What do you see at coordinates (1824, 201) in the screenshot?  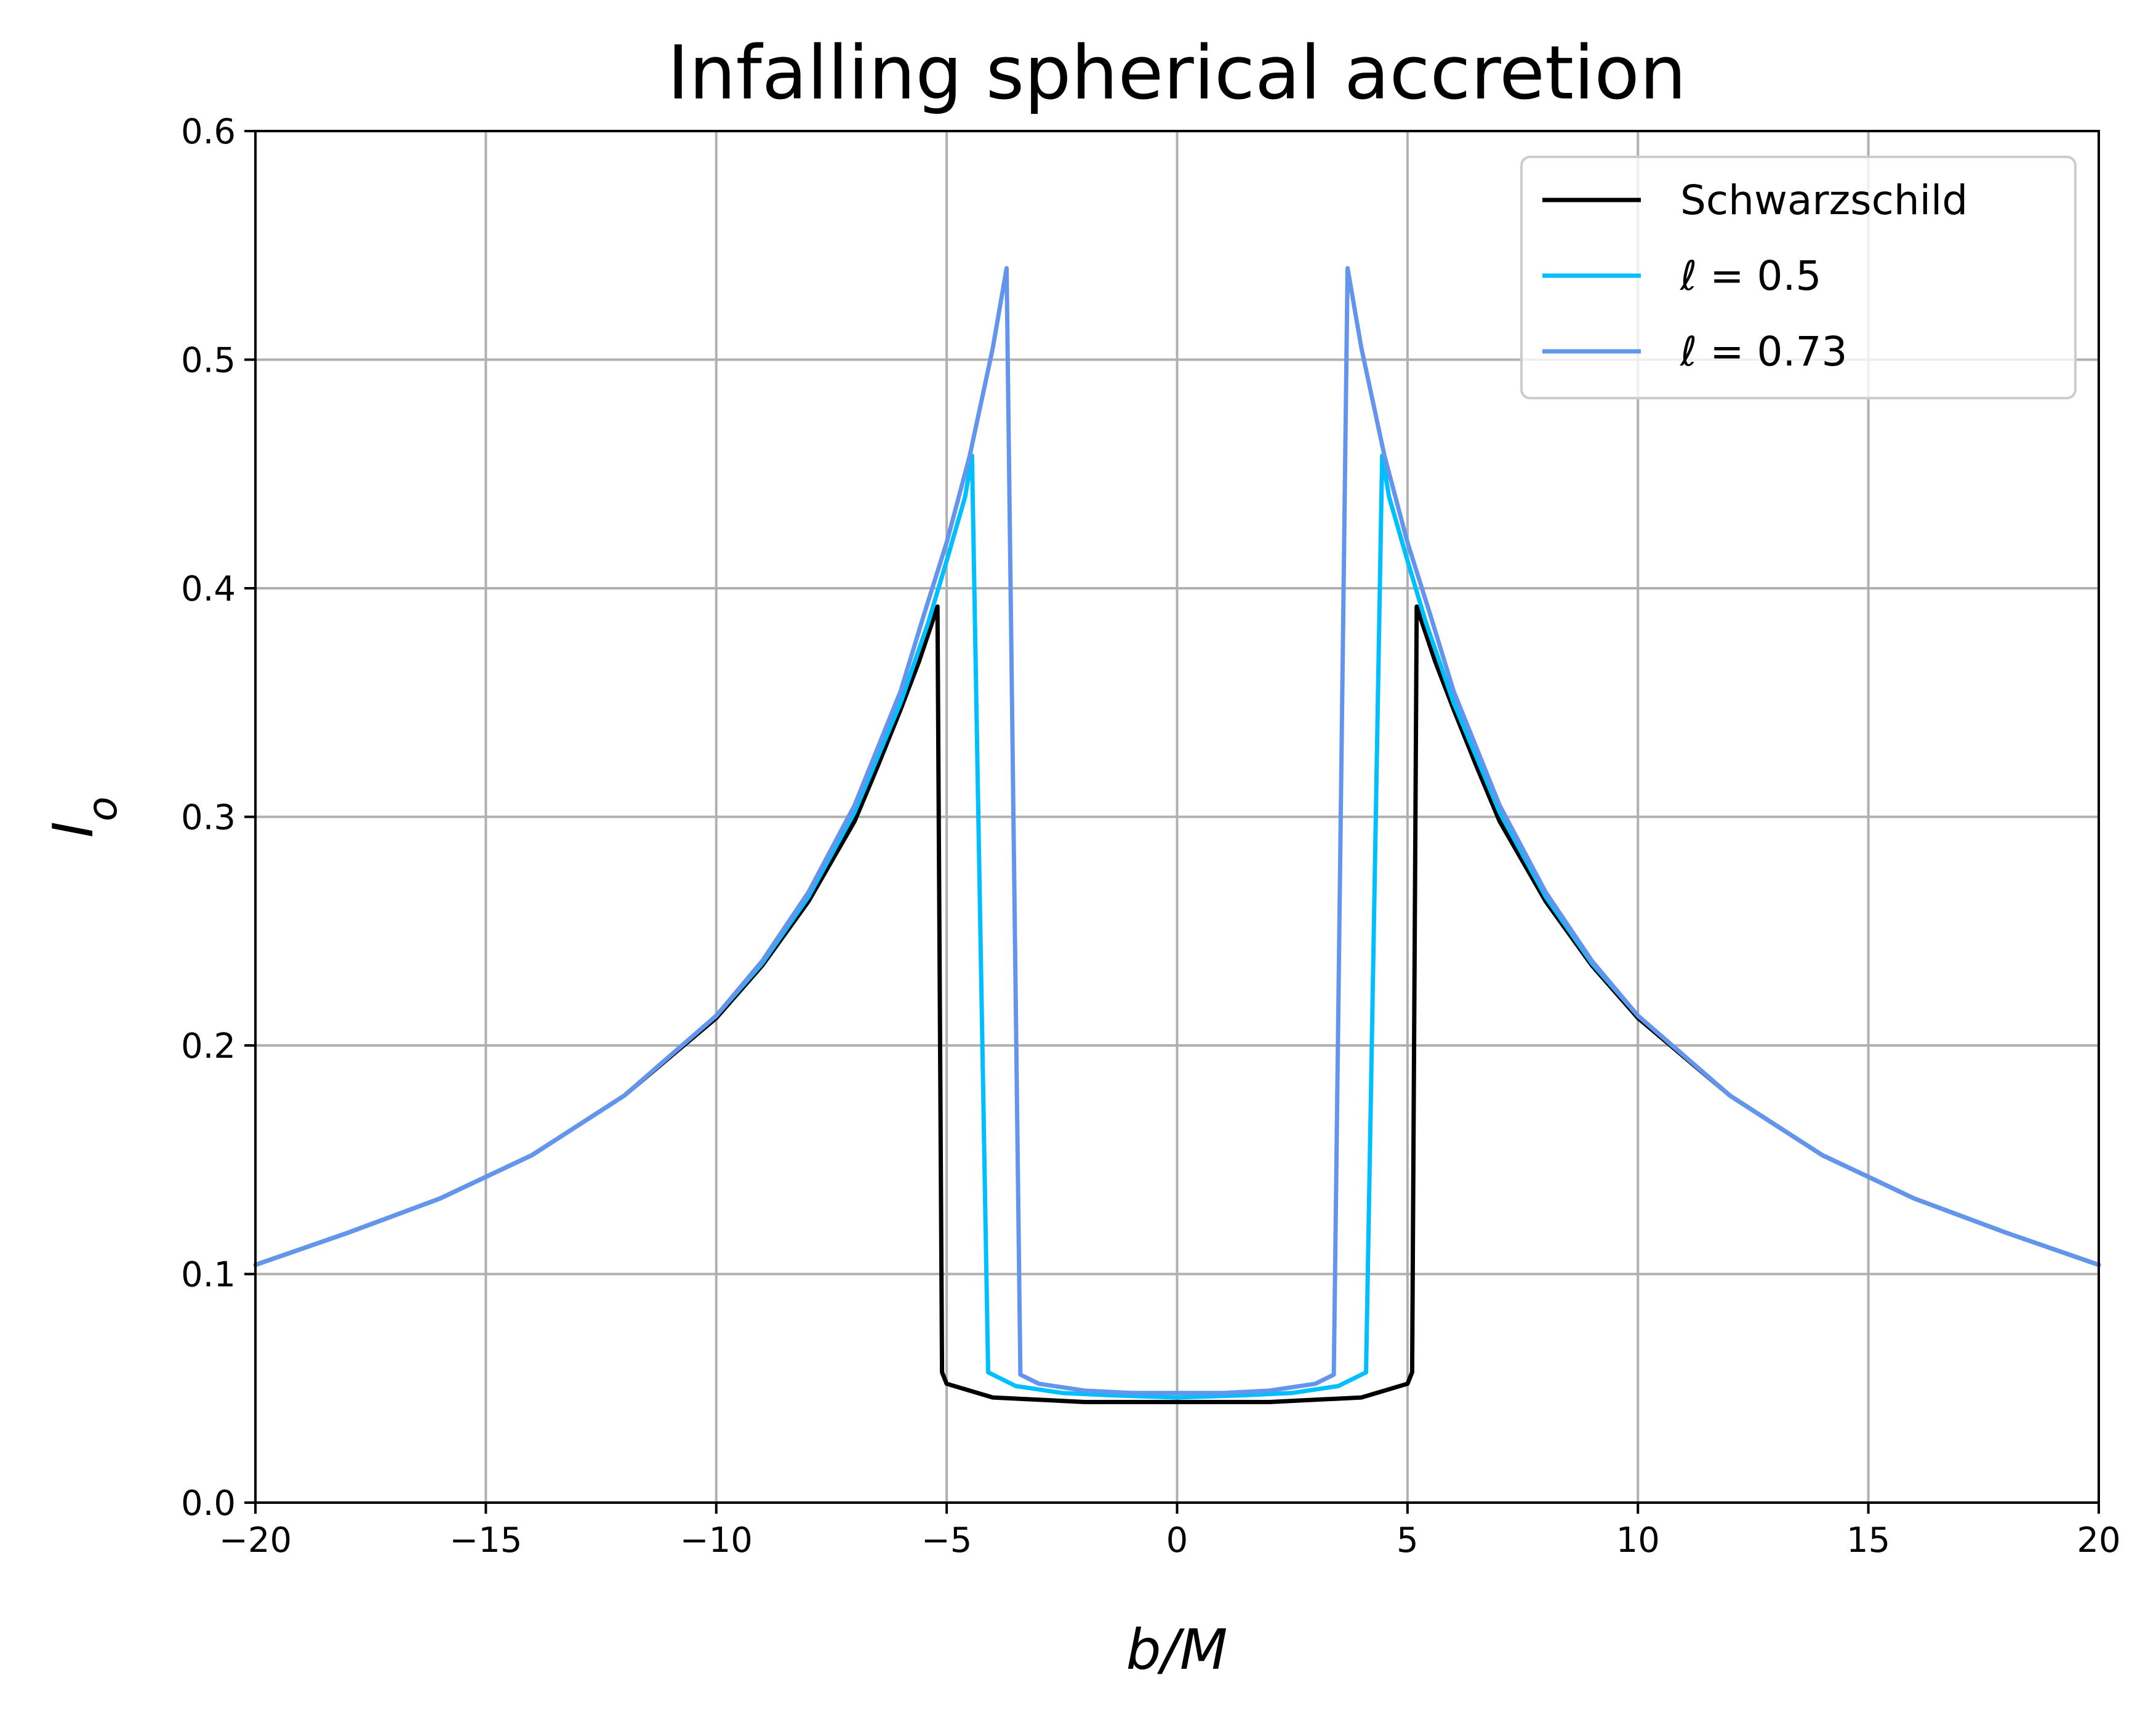 I see `legend-label-schwarzschild: Schwarzschild` at bounding box center [1824, 201].